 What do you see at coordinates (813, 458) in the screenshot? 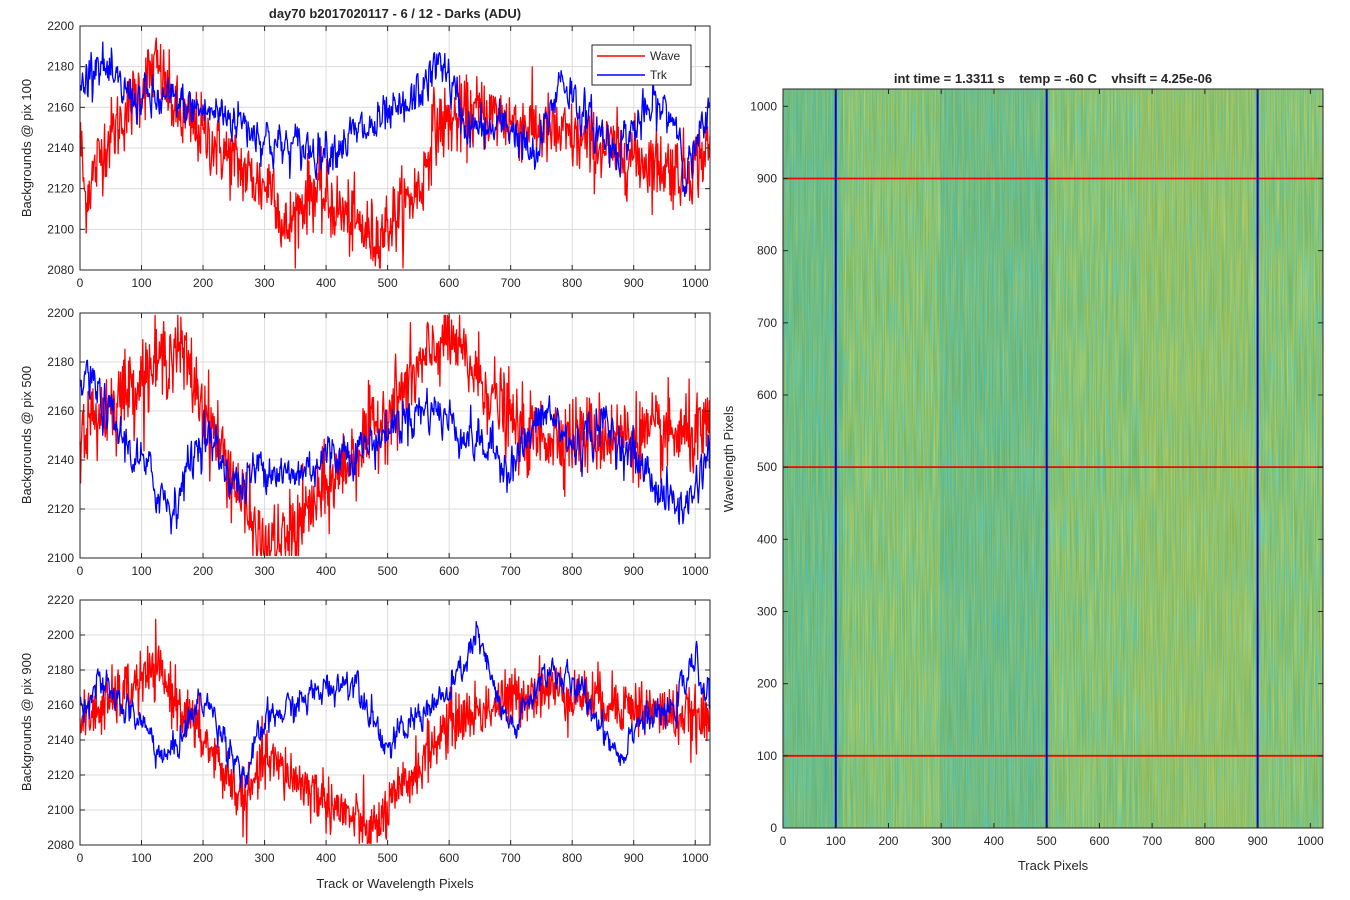
I see `heatmap-cyan-band-left` at bounding box center [813, 458].